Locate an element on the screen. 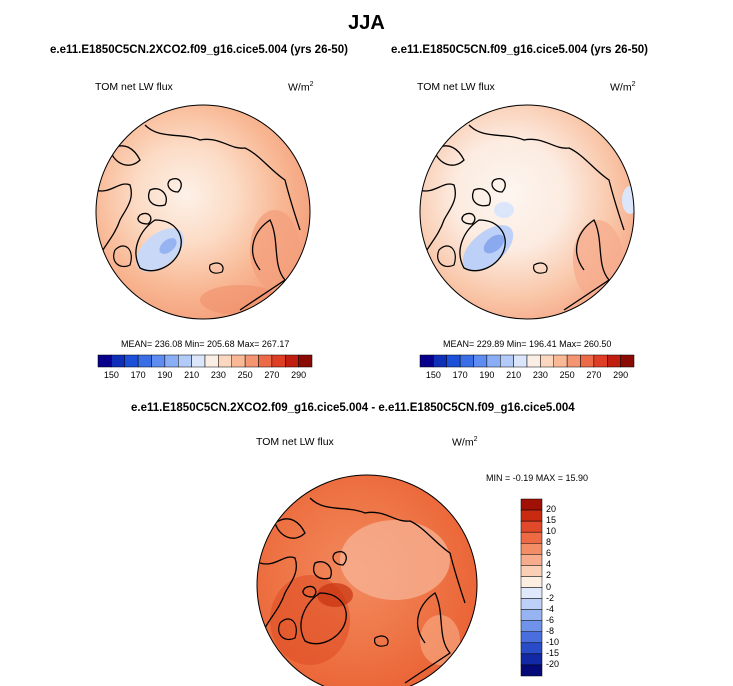 The image size is (733, 686). panel1-colorbar-tick: 190 is located at coordinates (165, 375).